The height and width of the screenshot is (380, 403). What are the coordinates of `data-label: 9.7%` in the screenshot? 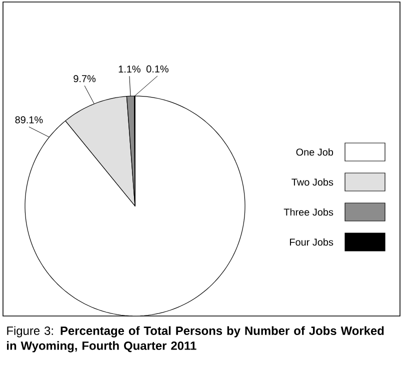 It's located at (85, 78).